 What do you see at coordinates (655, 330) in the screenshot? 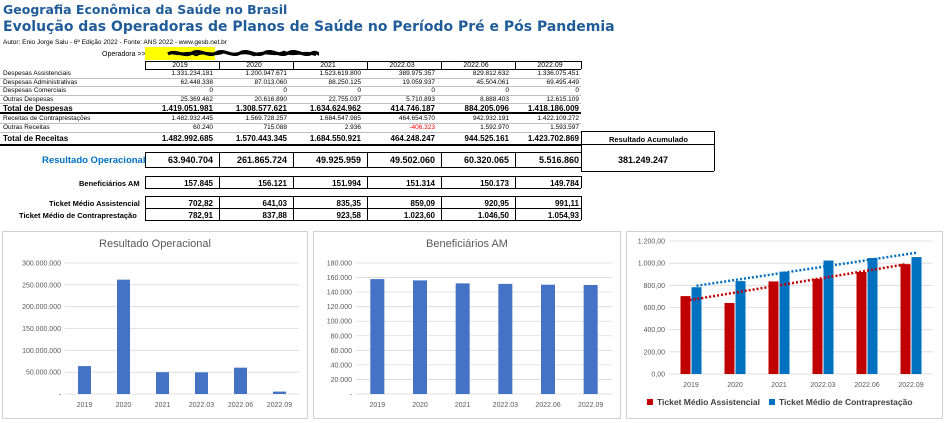
I see `y-tick-label: 400,00` at bounding box center [655, 330].